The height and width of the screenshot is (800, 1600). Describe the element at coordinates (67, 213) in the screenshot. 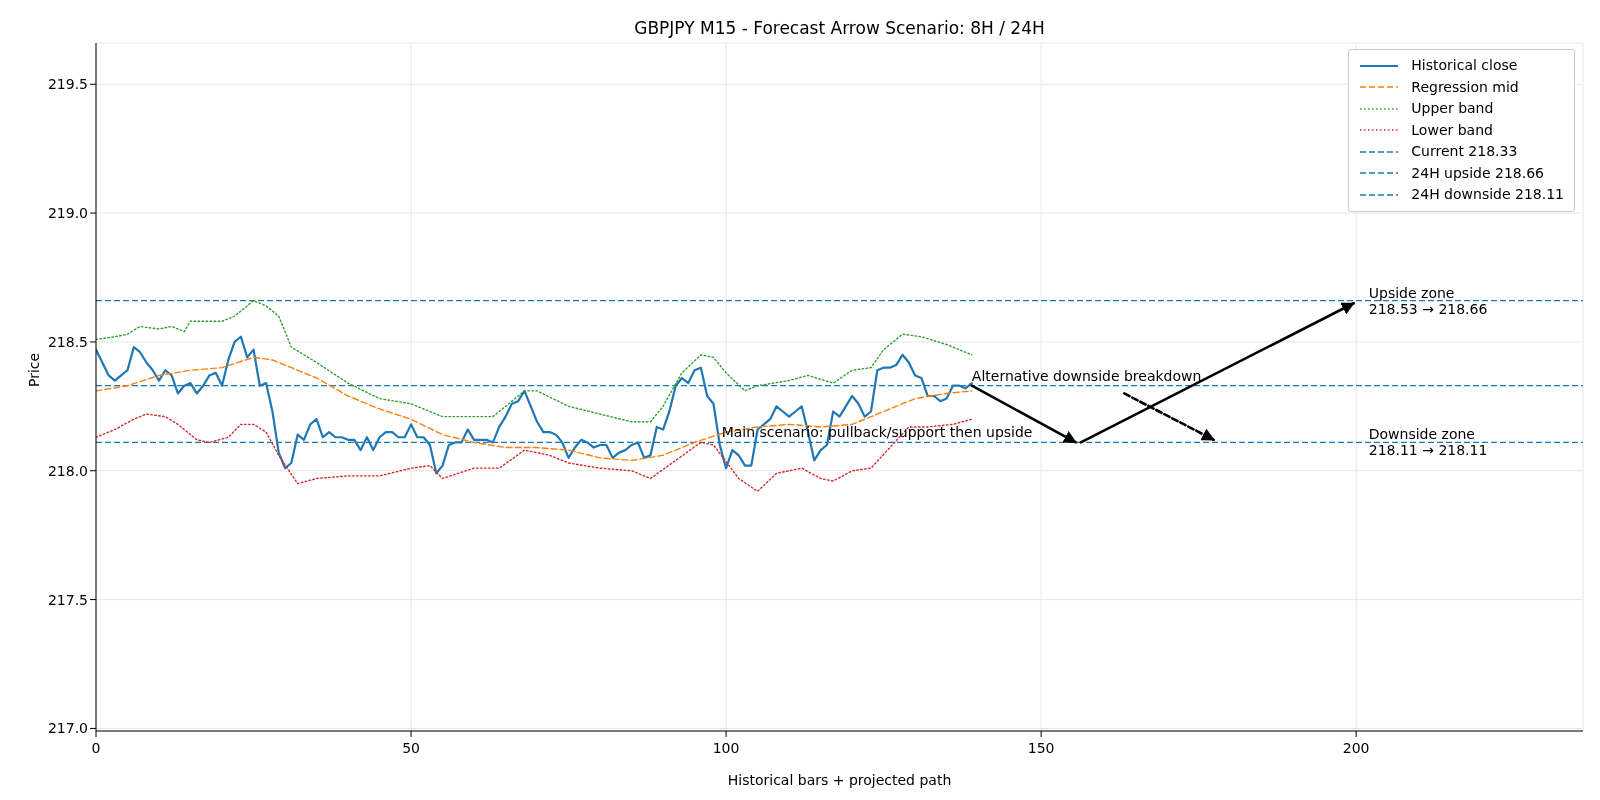

I see `y-tick-label: 219.0` at that location.